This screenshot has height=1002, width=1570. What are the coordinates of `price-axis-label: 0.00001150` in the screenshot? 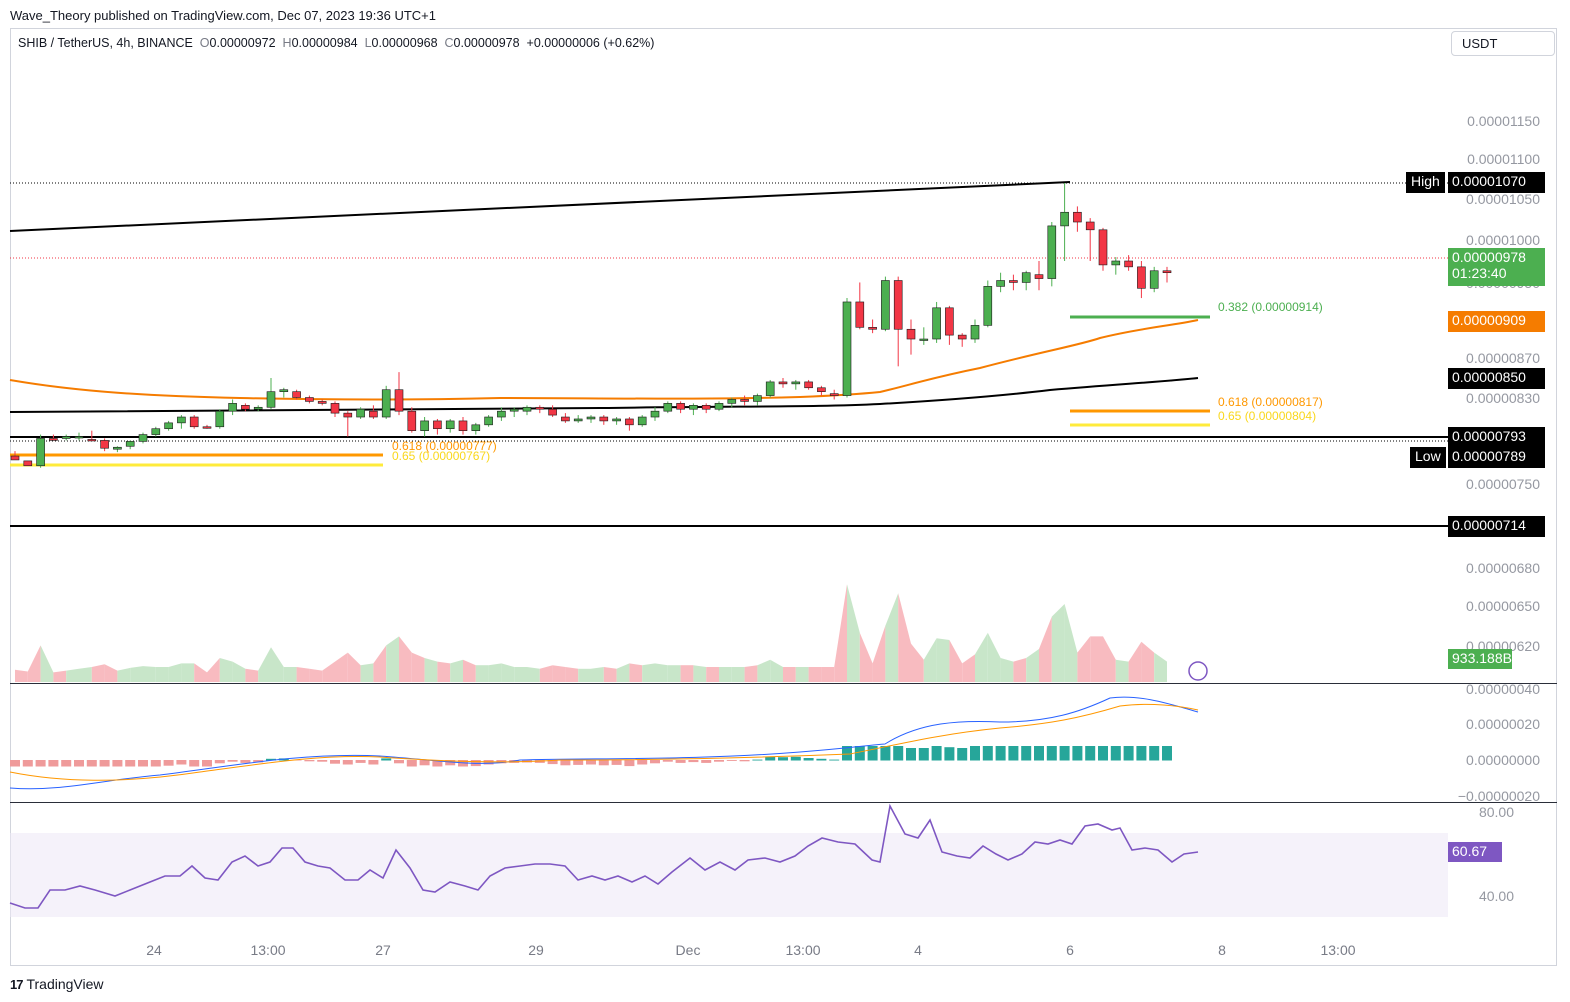 It's located at (1503, 121).